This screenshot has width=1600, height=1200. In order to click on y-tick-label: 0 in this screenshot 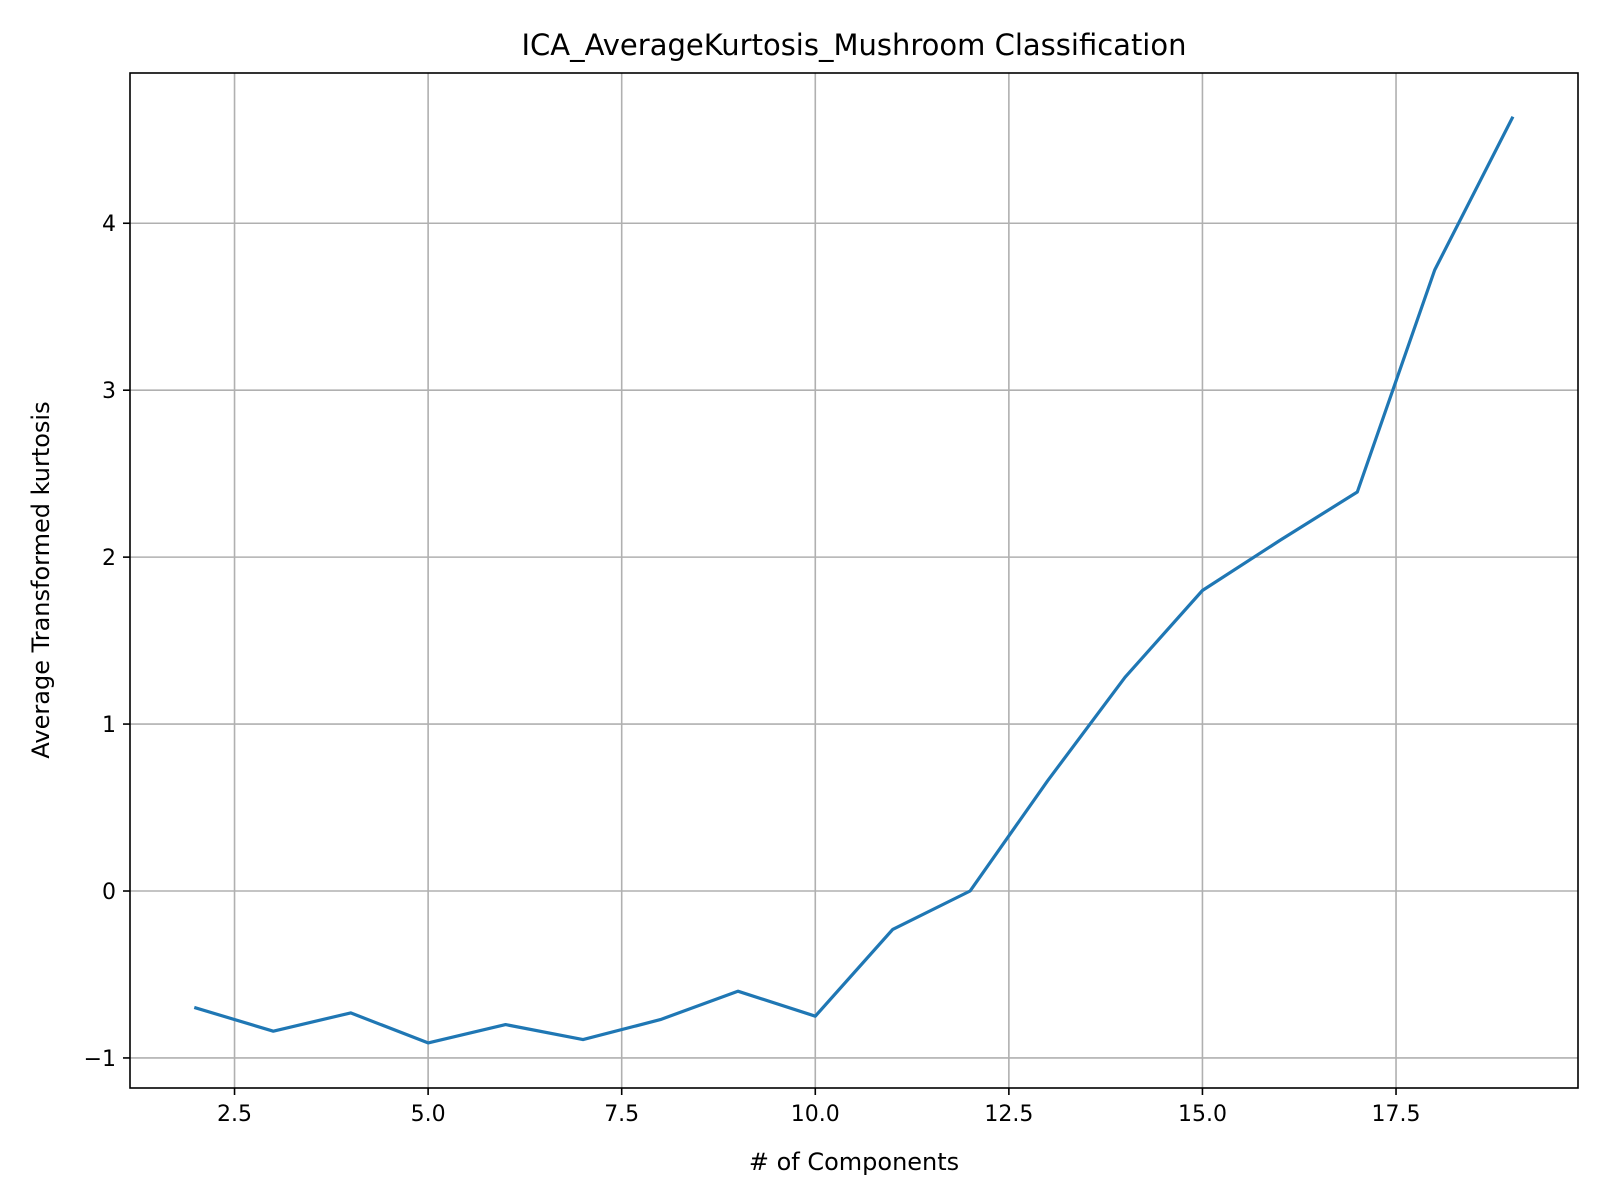, I will do `click(109, 892)`.